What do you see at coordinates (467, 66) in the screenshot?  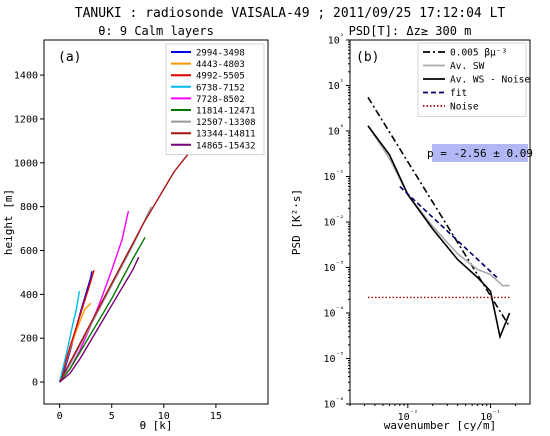 I see `legend-label: Av. SW` at bounding box center [467, 66].